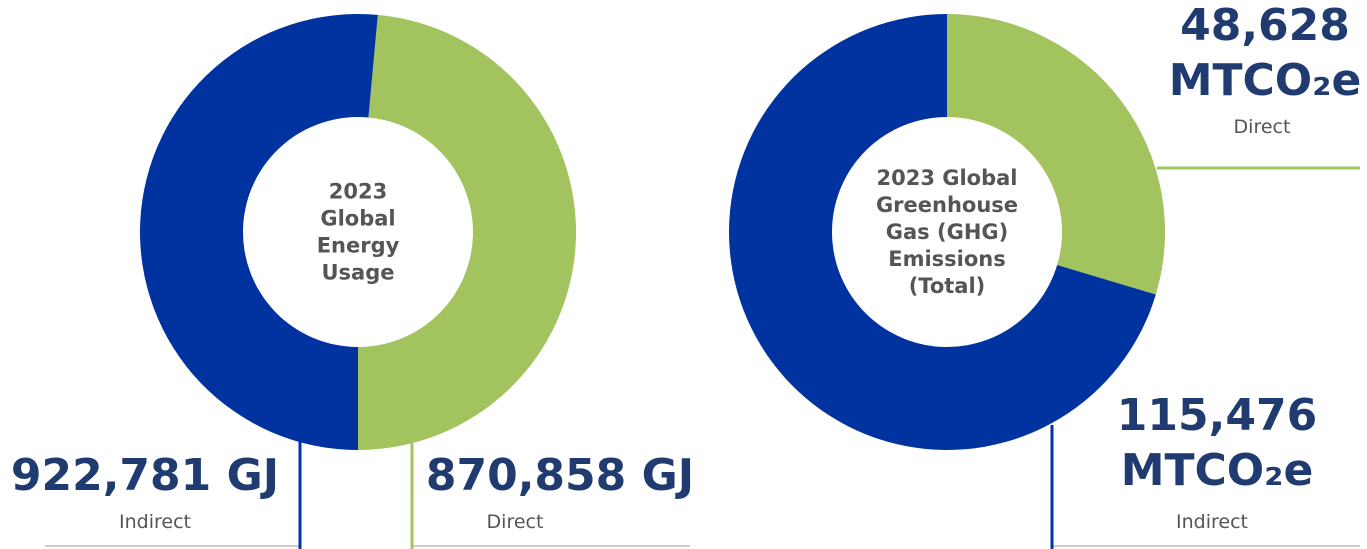  I want to click on center-title: Gas (GHG), so click(947, 232).